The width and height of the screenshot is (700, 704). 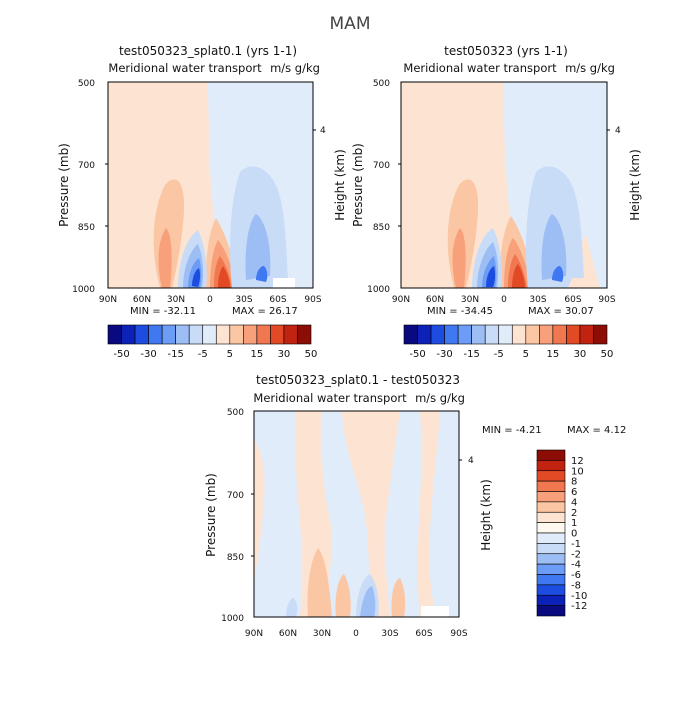 I want to click on panel-2-xtick-label: 60N, so click(x=435, y=300).